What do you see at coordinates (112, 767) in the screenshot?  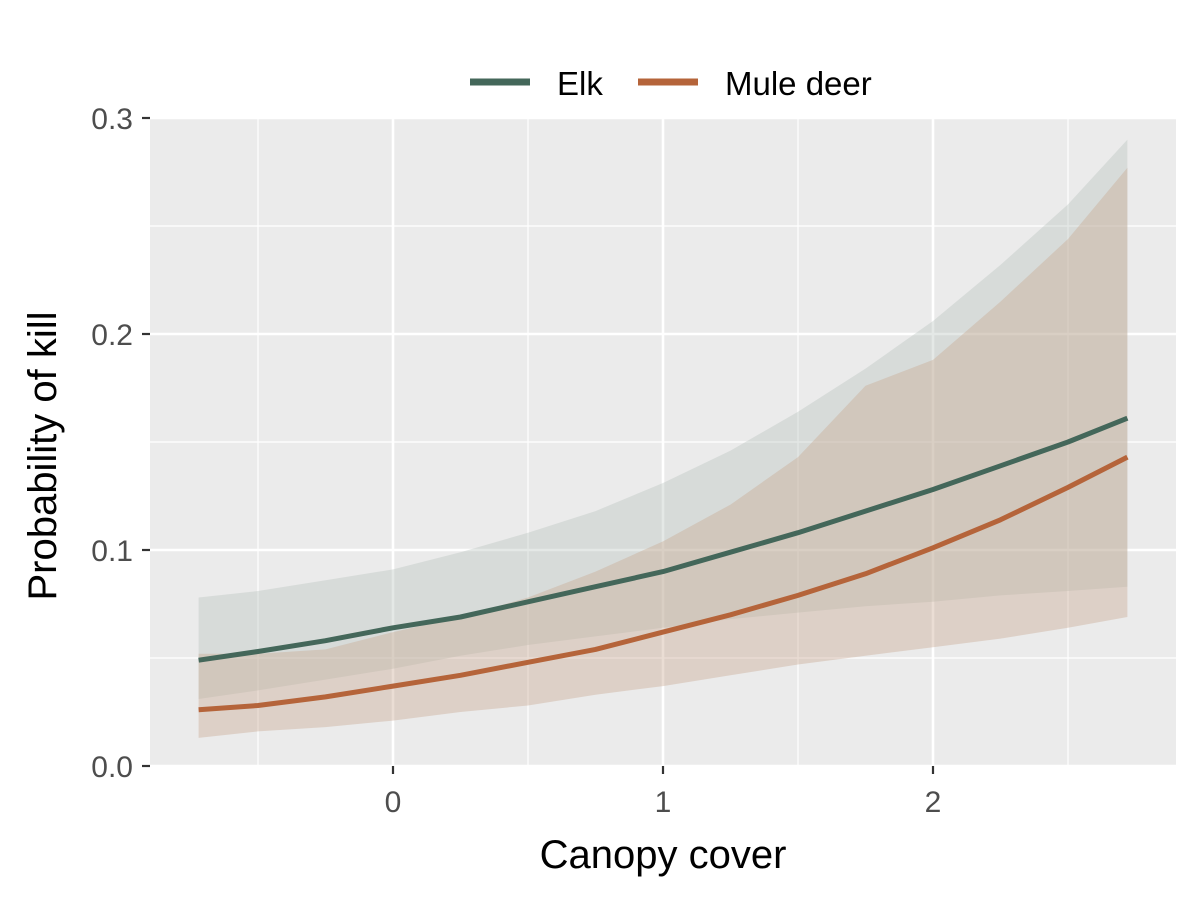 I see `y-tick-label: 0.0` at bounding box center [112, 767].